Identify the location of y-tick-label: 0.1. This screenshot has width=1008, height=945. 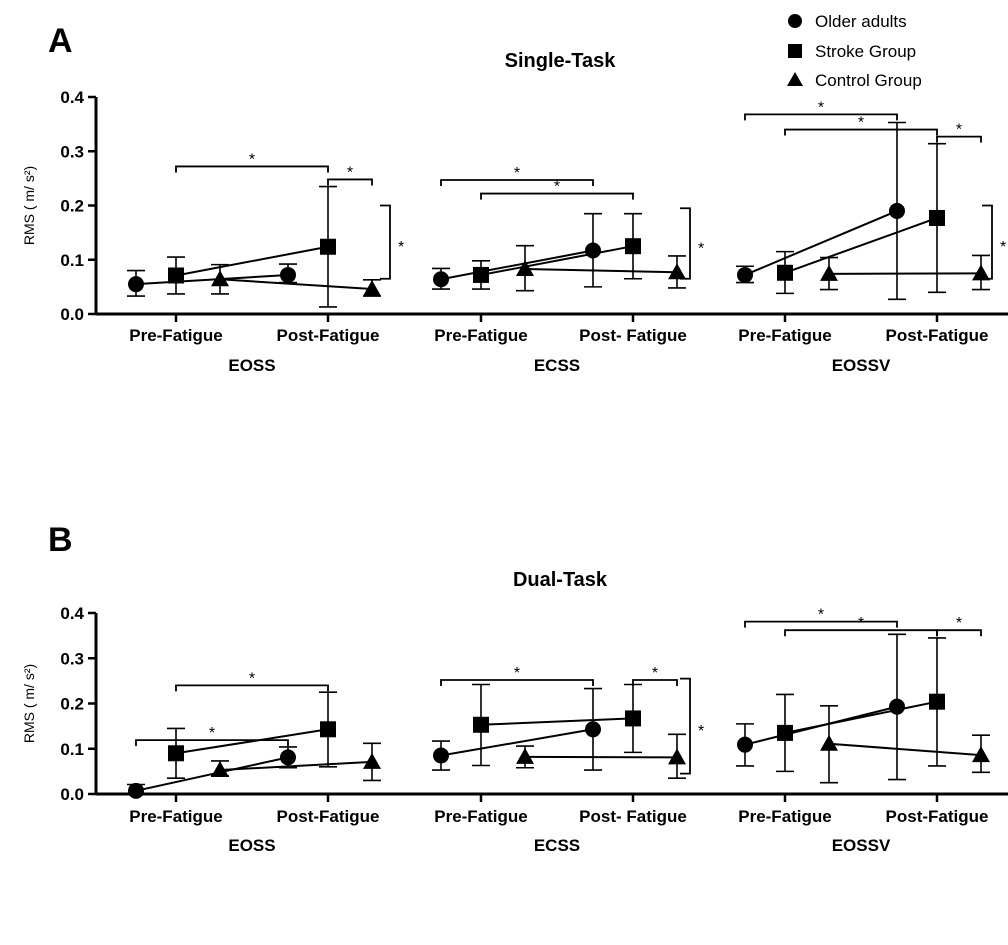
(72, 749).